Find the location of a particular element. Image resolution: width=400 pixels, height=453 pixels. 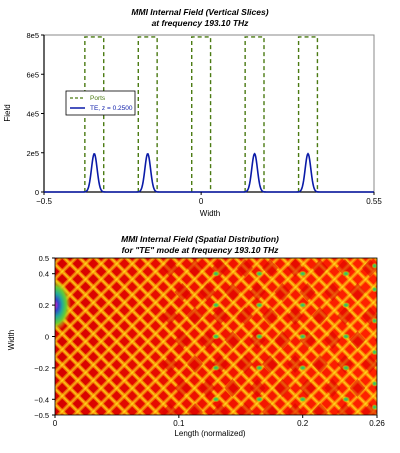

chart-subtitle: at frequency 193.10 THz is located at coordinates (200, 23).